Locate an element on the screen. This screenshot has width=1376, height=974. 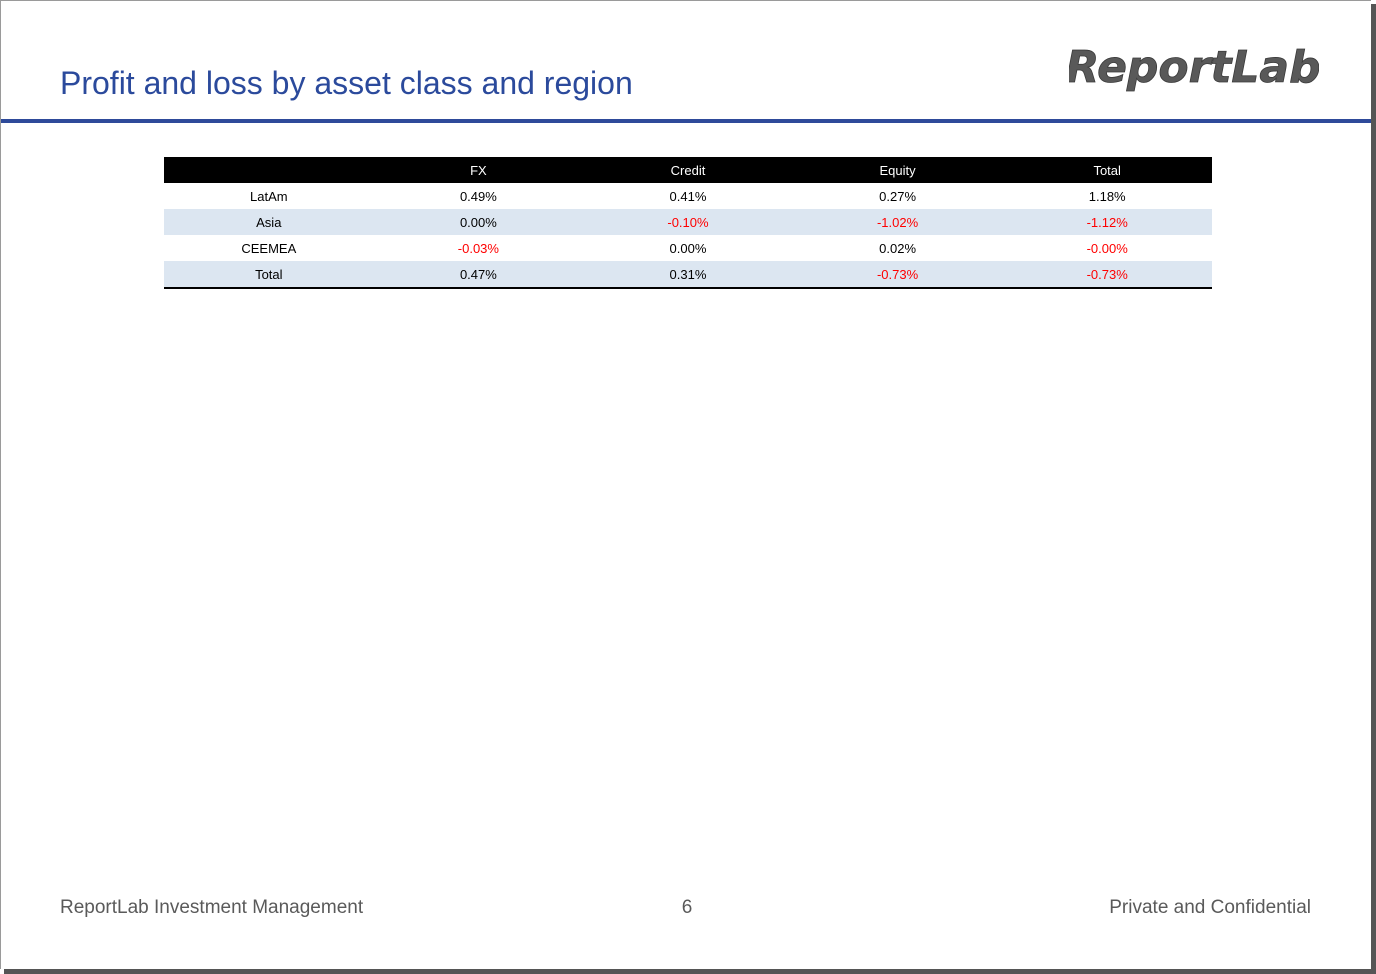
table-cell: 1.18% is located at coordinates (1107, 196).